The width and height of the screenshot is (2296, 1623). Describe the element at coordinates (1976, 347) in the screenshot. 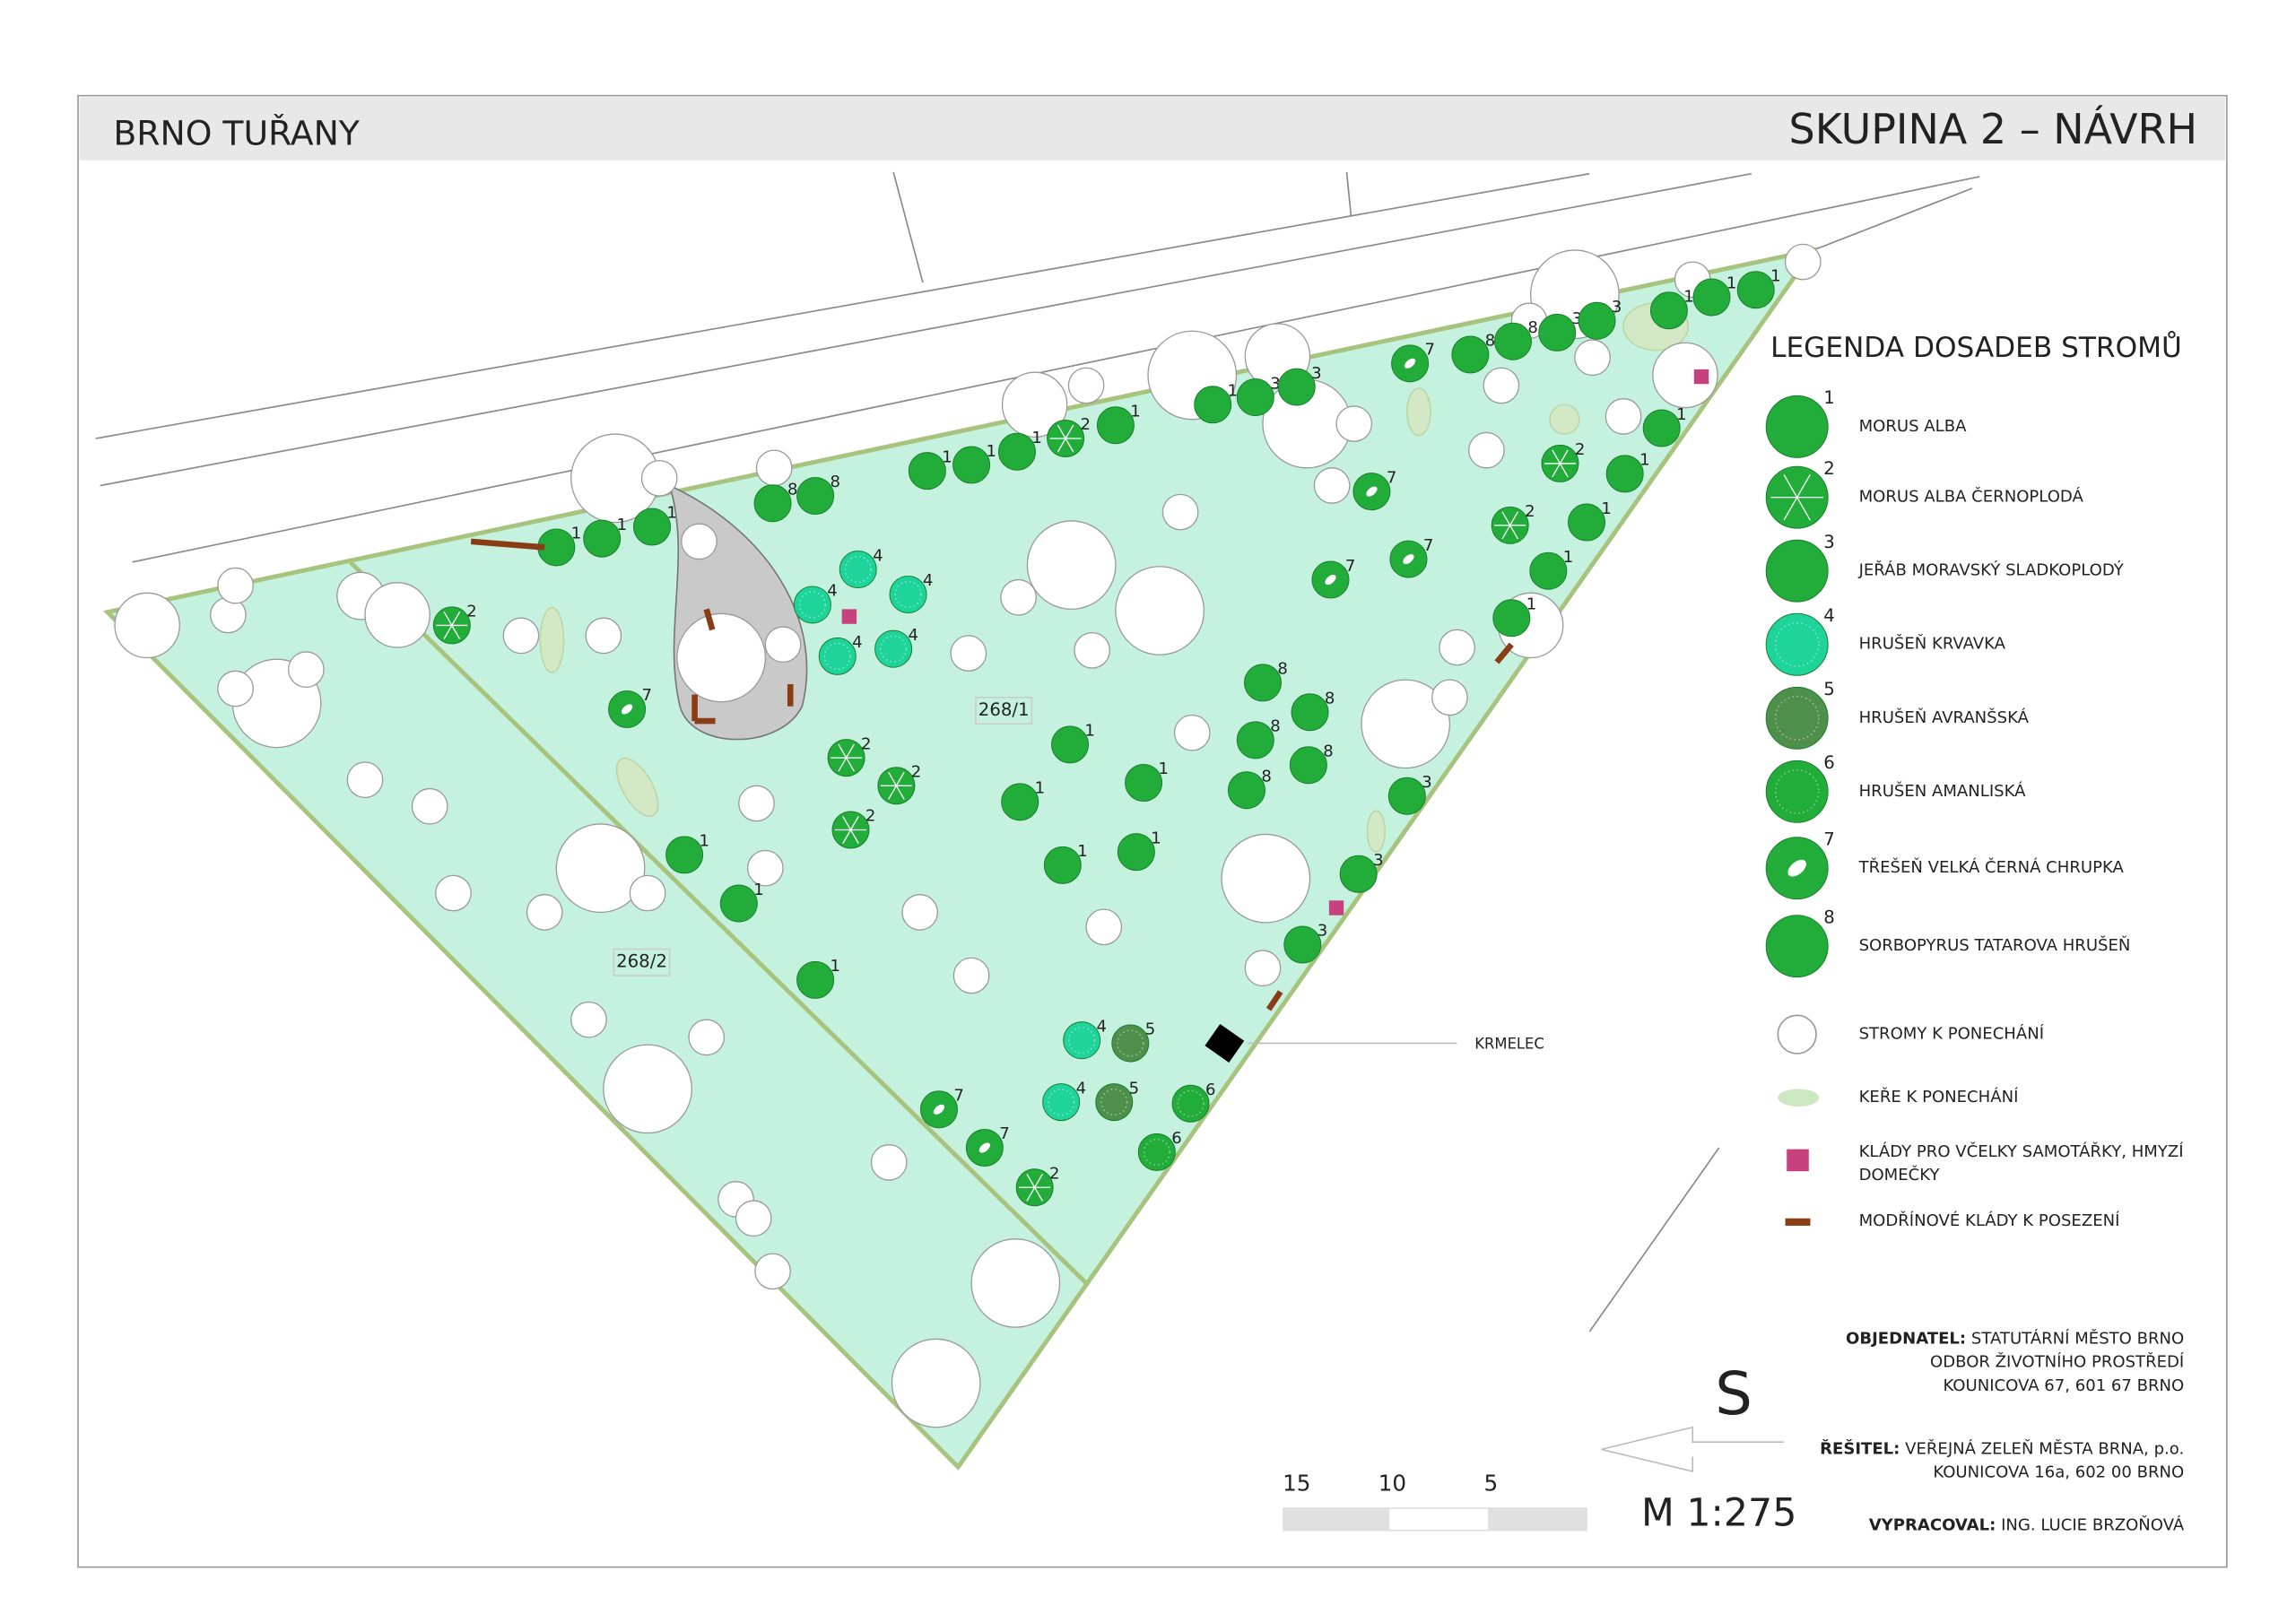

I see `legend-title: LEGENDA DOSADEB STROMŮ` at that location.